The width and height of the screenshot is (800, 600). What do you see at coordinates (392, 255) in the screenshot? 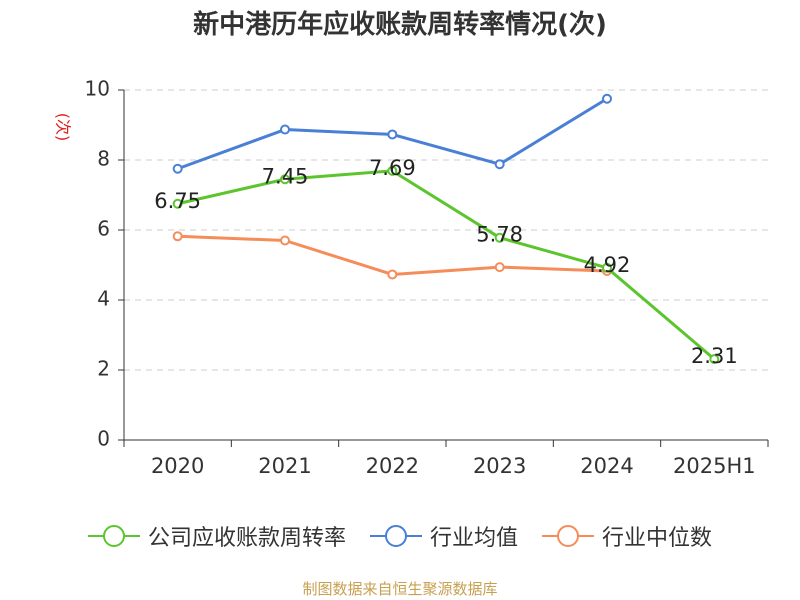
I see `series-line` at bounding box center [392, 255].